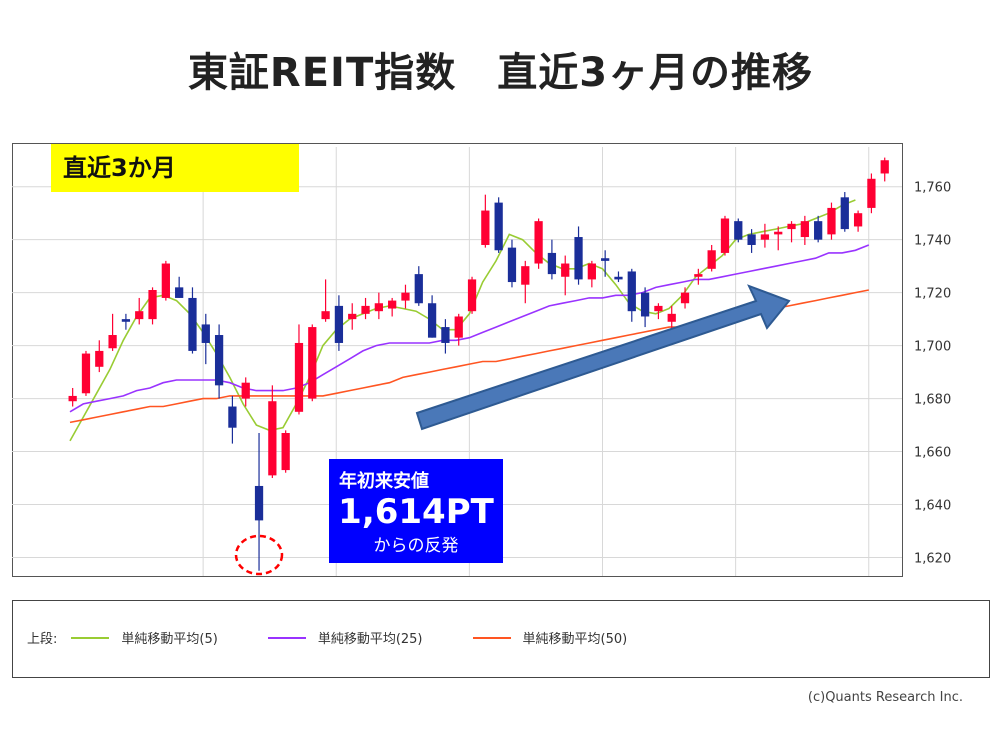 Image resolution: width=1001 pixels, height=735 pixels. I want to click on legend: 上段: 単純移動平均(5) 単純移動平均(25) 単純移動平均(50), so click(501, 639).